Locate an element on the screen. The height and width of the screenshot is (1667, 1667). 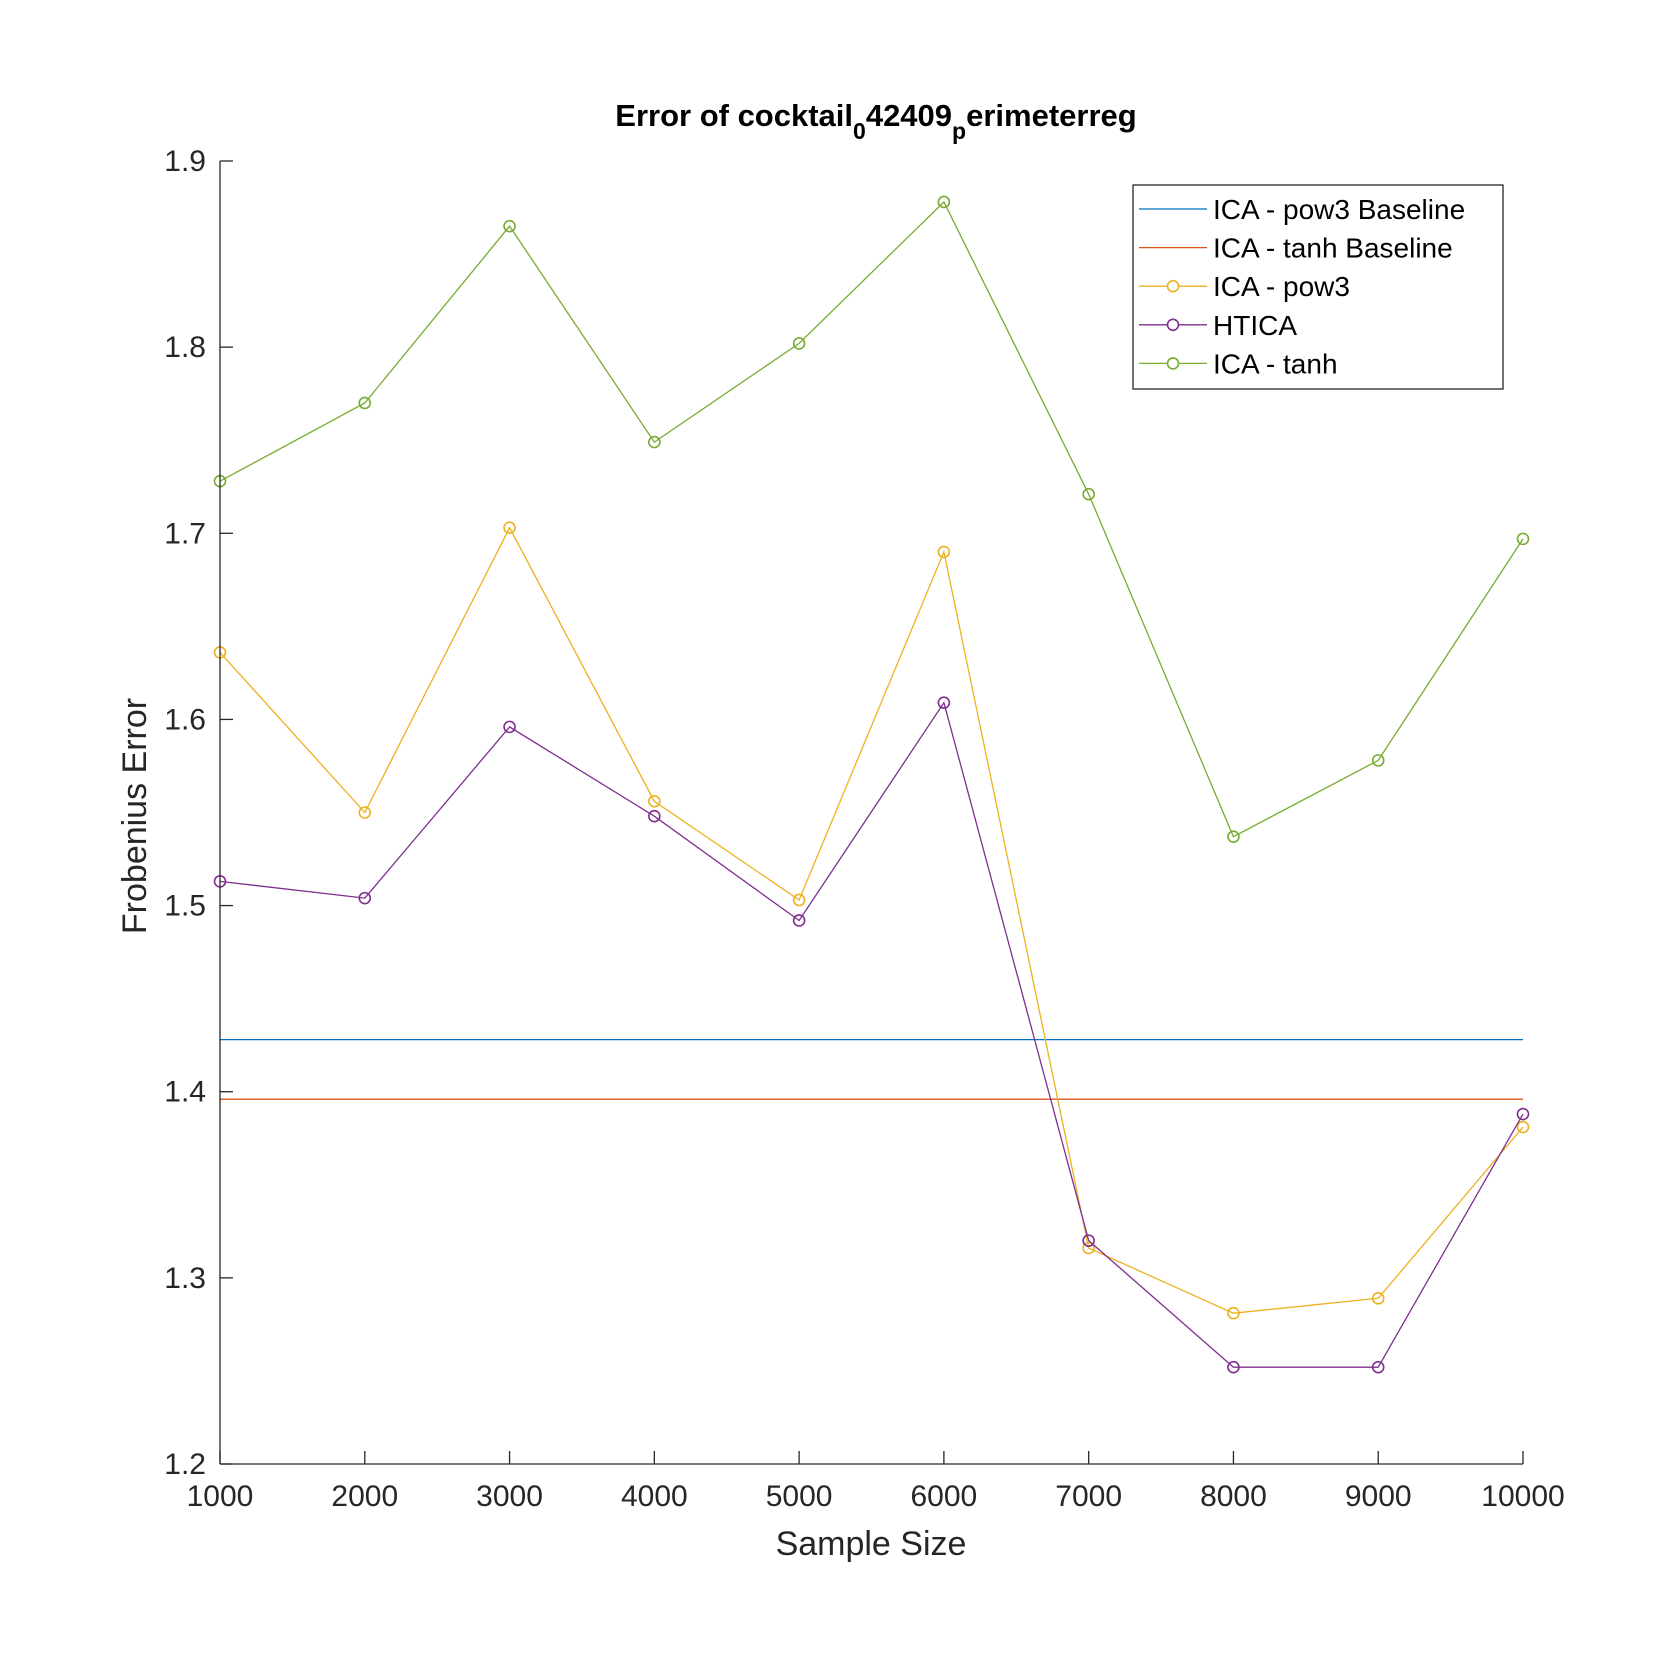
x-tick-label: 10000 is located at coordinates (1522, 1496).